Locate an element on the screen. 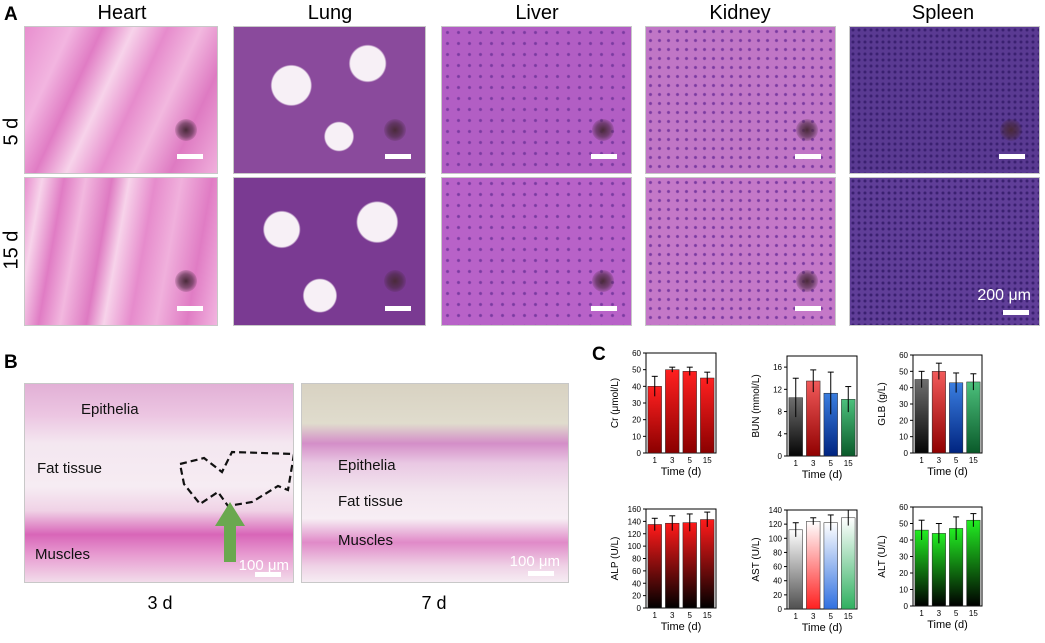 Image resolution: width=1045 pixels, height=643 pixels. y-tick-label: 140 is located at coordinates (635, 521).